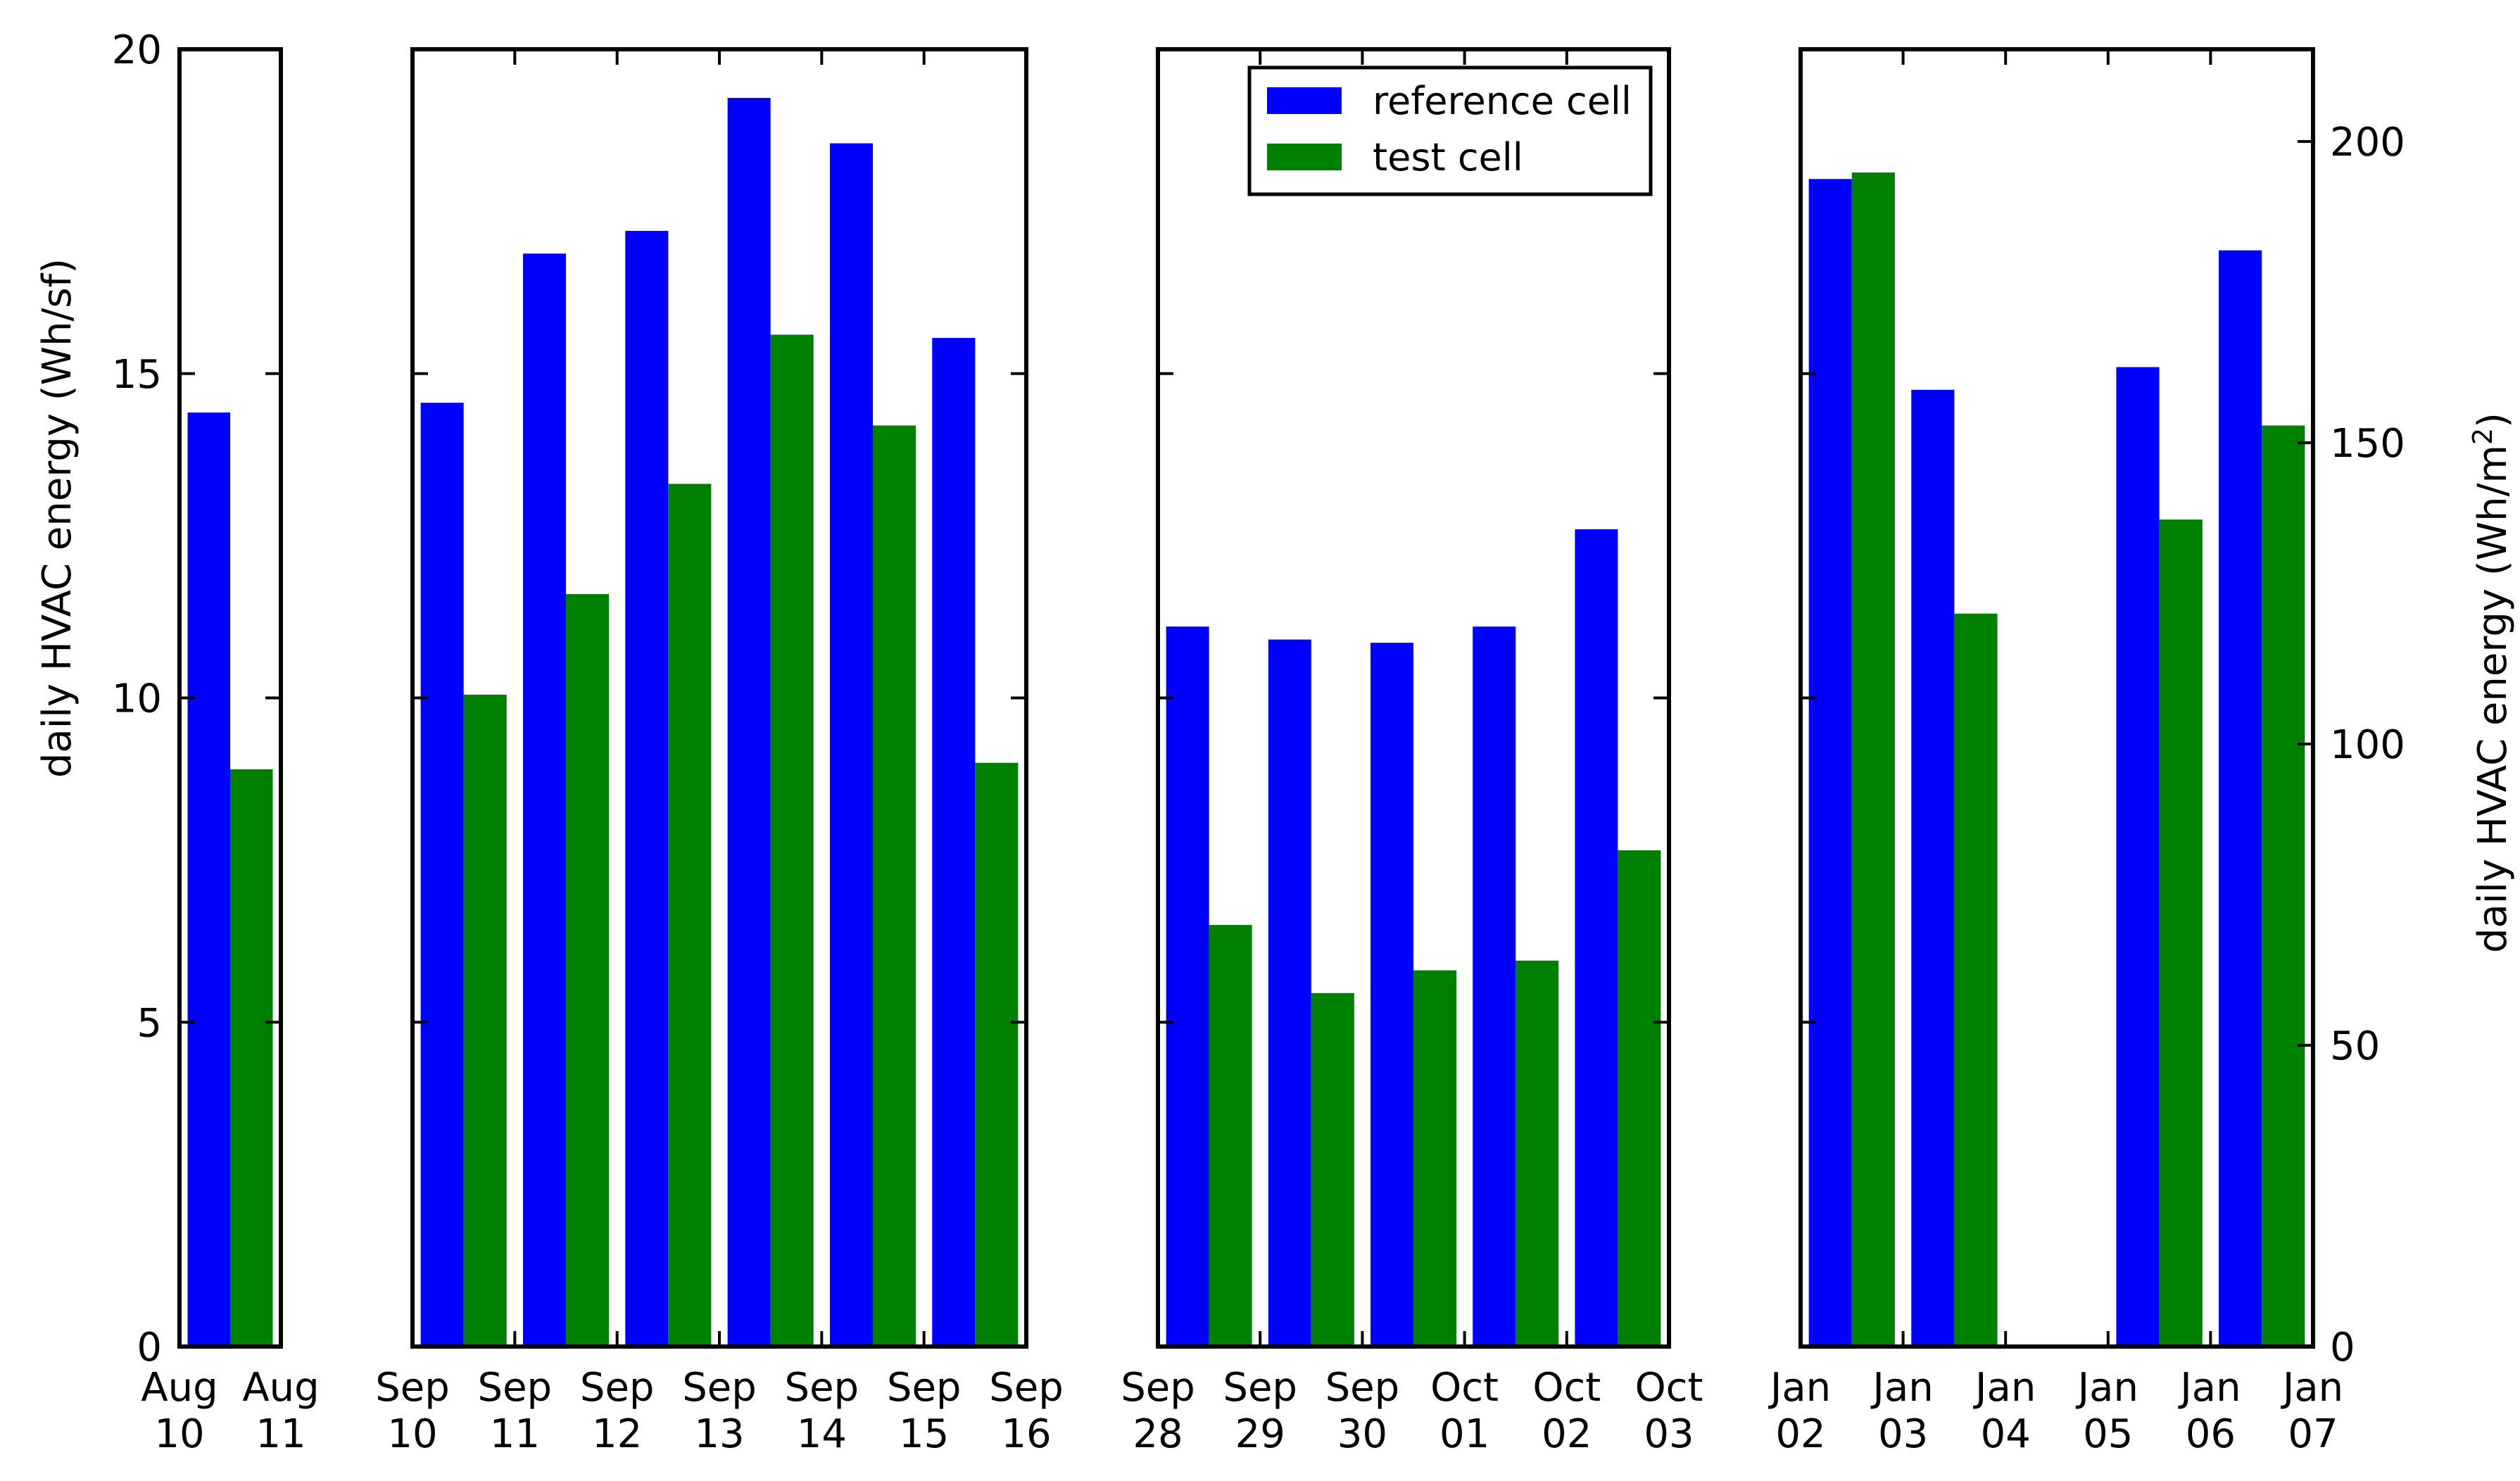 The height and width of the screenshot is (1481, 2520). What do you see at coordinates (2493, 699) in the screenshot?
I see `y-axis-label-right-main: daily HVAC energy (Wh/m` at bounding box center [2493, 699].